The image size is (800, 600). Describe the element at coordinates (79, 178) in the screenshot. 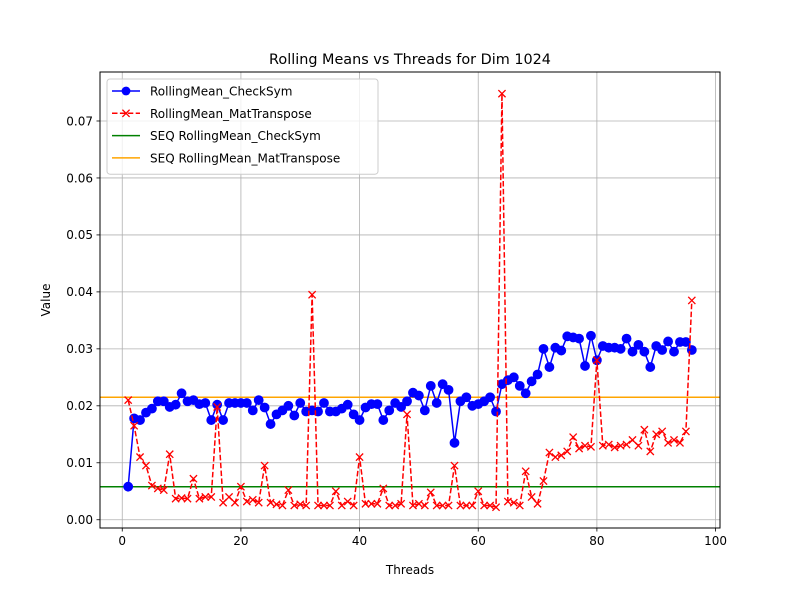

I see `y-tick-label: 0.06` at that location.